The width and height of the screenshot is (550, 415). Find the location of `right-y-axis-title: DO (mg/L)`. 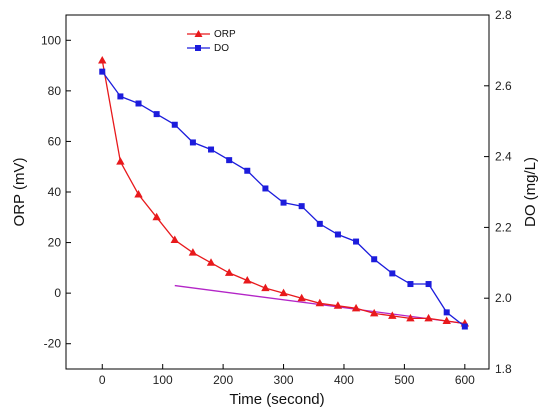

right-y-axis-title: DO (mg/L) is located at coordinates (530, 192).